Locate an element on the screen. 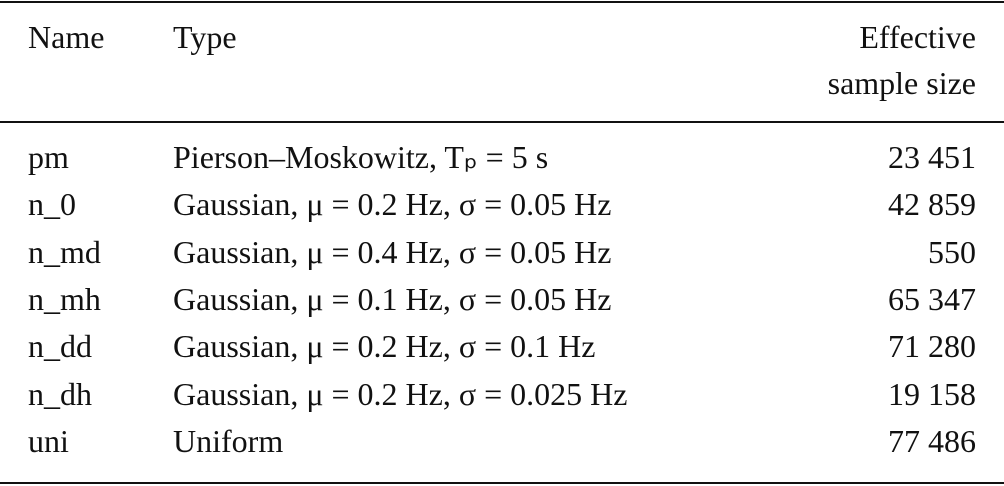 The image size is (1004, 486). name-cell: n_dd is located at coordinates (60, 346).